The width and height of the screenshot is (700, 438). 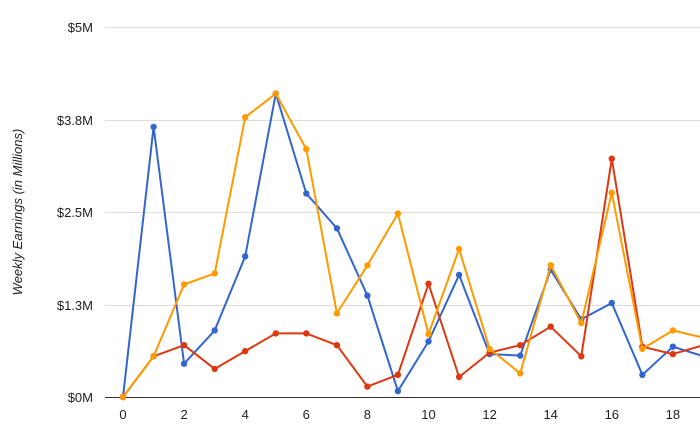 I want to click on x-tick-label: 10, so click(x=428, y=414).